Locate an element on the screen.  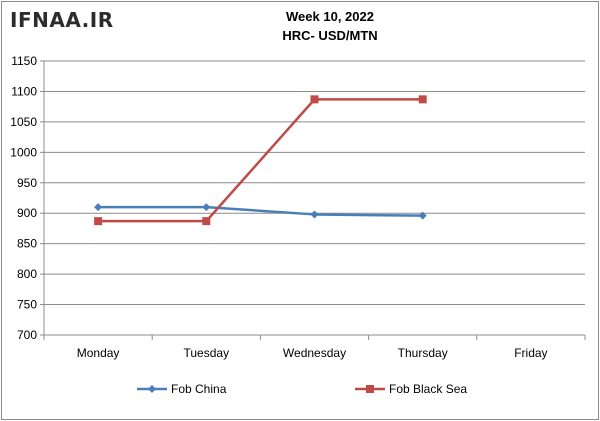
y-tick-label-900: 900 is located at coordinates (27, 213).